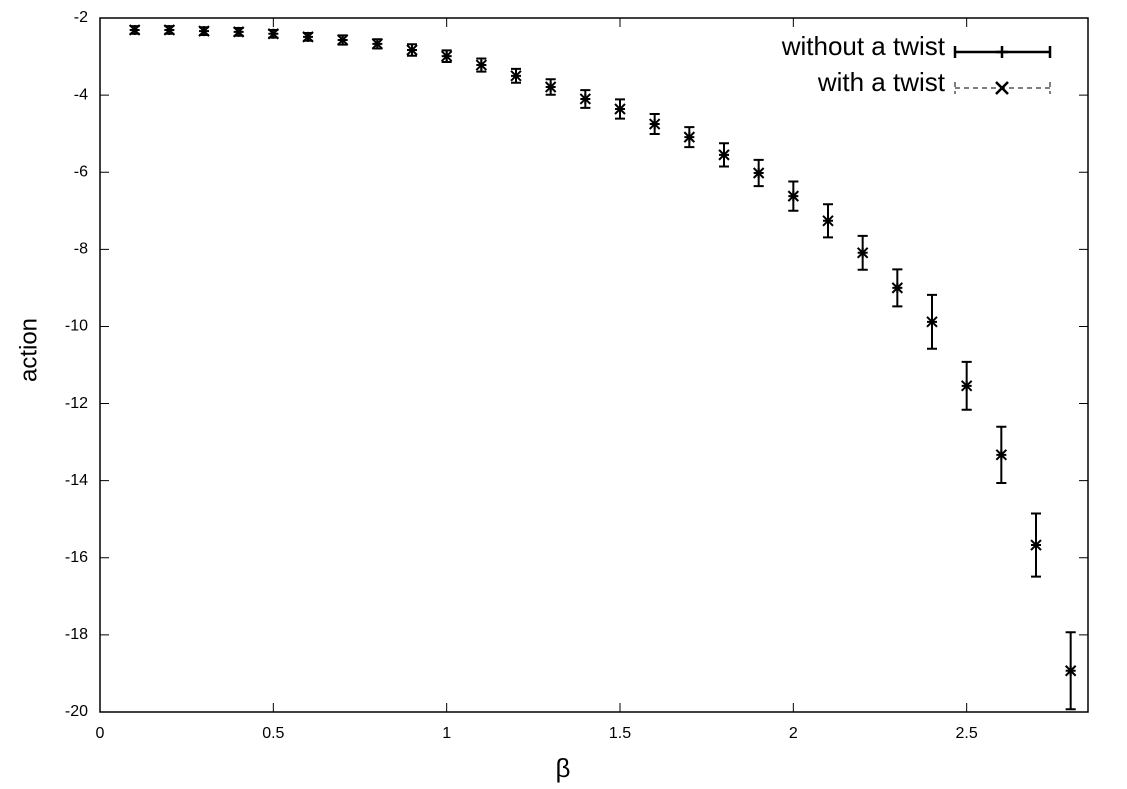 Image resolution: width=1127 pixels, height=789 pixels. I want to click on legend-label: without a twist, so click(863, 46).